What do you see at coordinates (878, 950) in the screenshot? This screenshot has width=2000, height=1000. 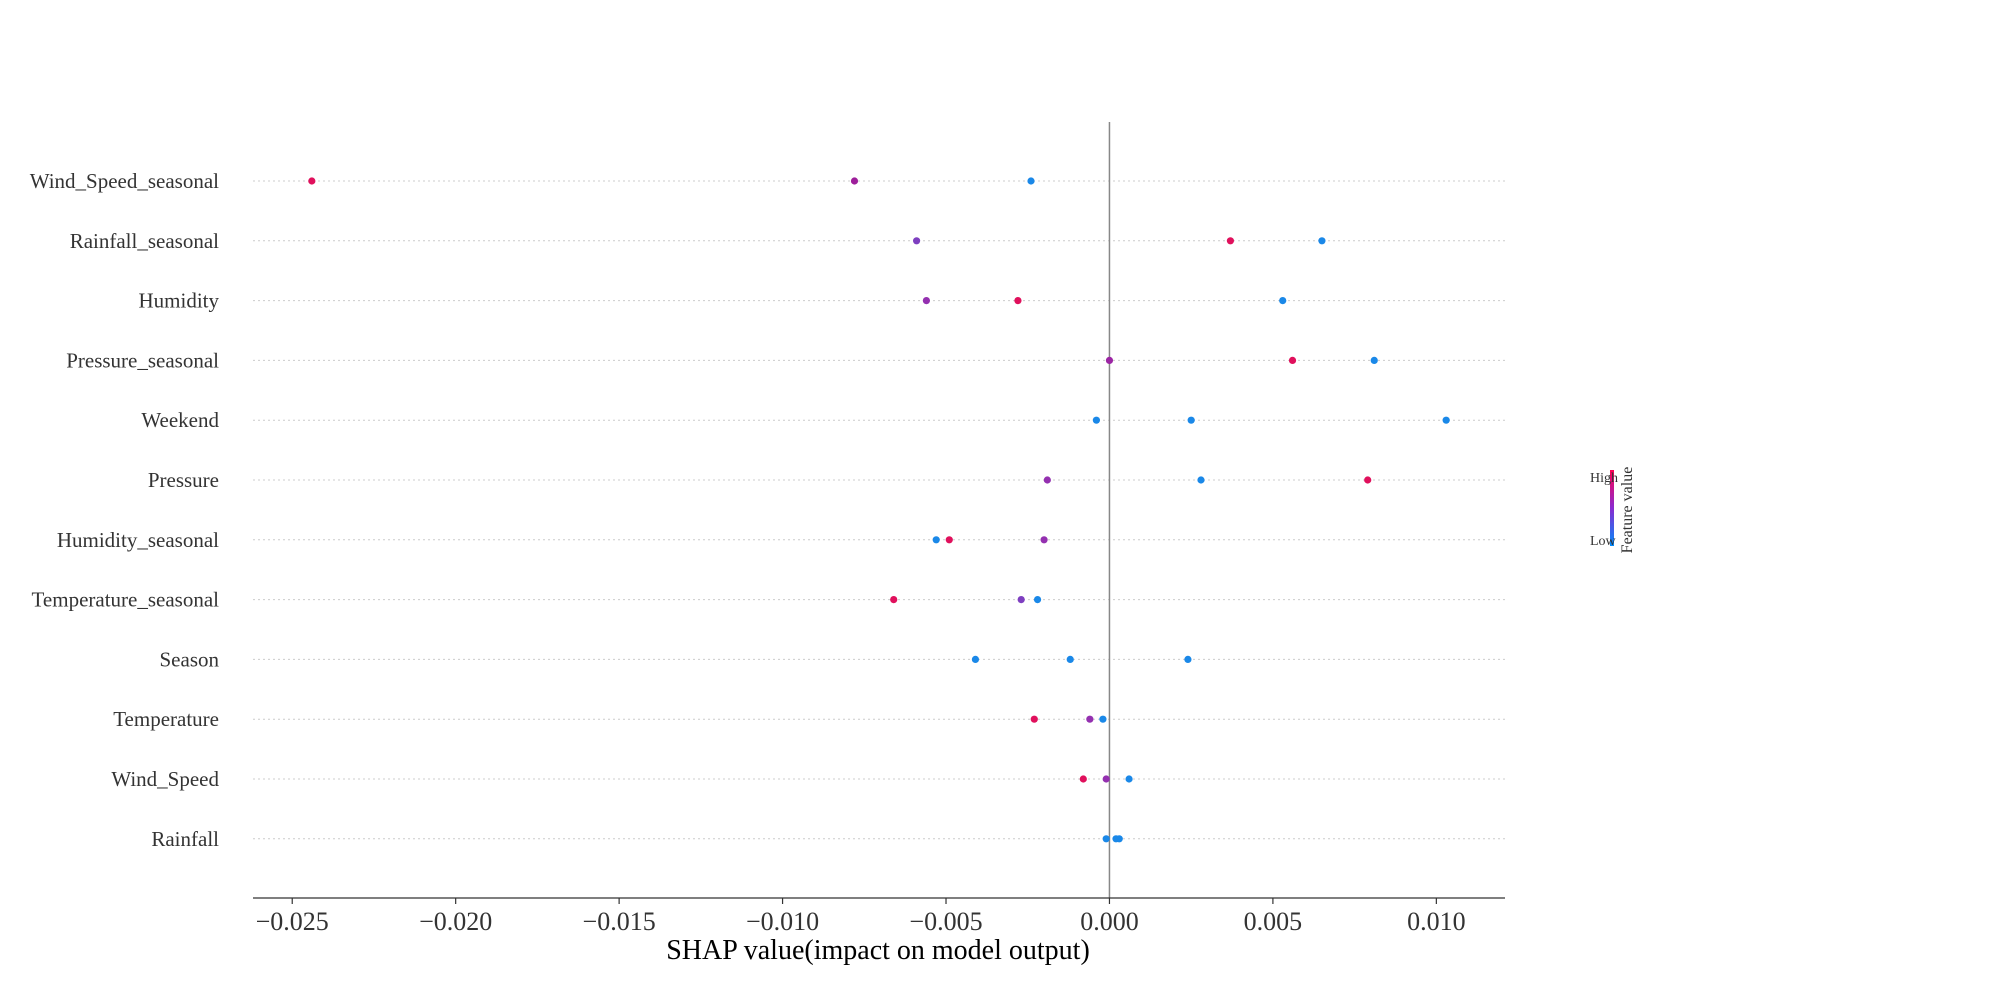 I see `x-axis-title: SHAP value(impact on model output)` at bounding box center [878, 950].